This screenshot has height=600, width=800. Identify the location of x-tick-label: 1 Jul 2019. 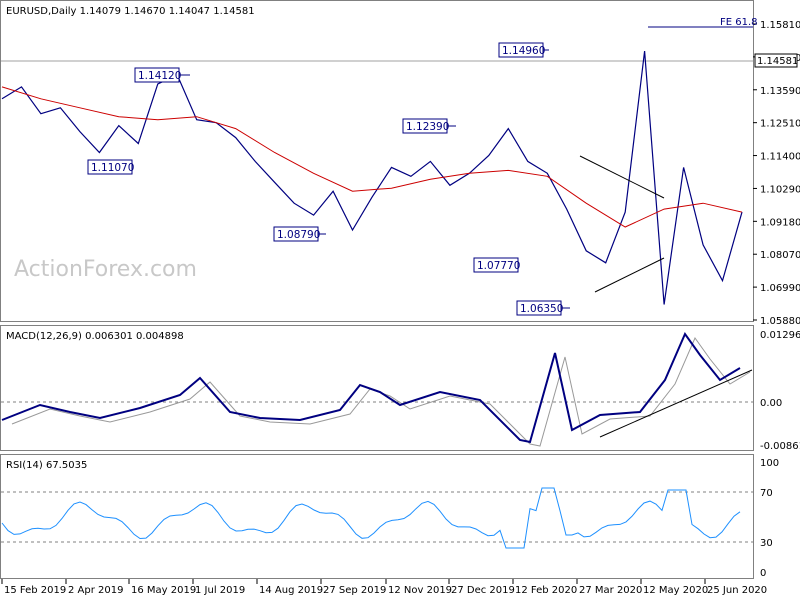
(220, 590).